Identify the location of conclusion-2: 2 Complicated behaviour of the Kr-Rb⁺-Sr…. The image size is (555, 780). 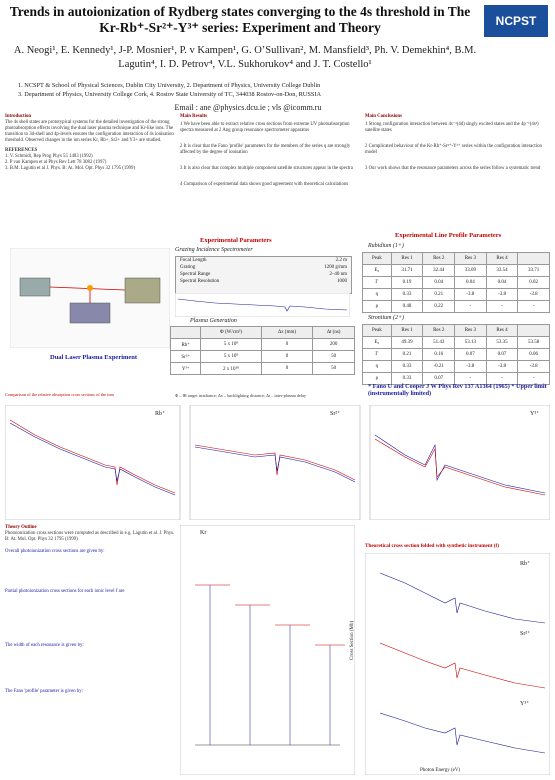
(453, 149).